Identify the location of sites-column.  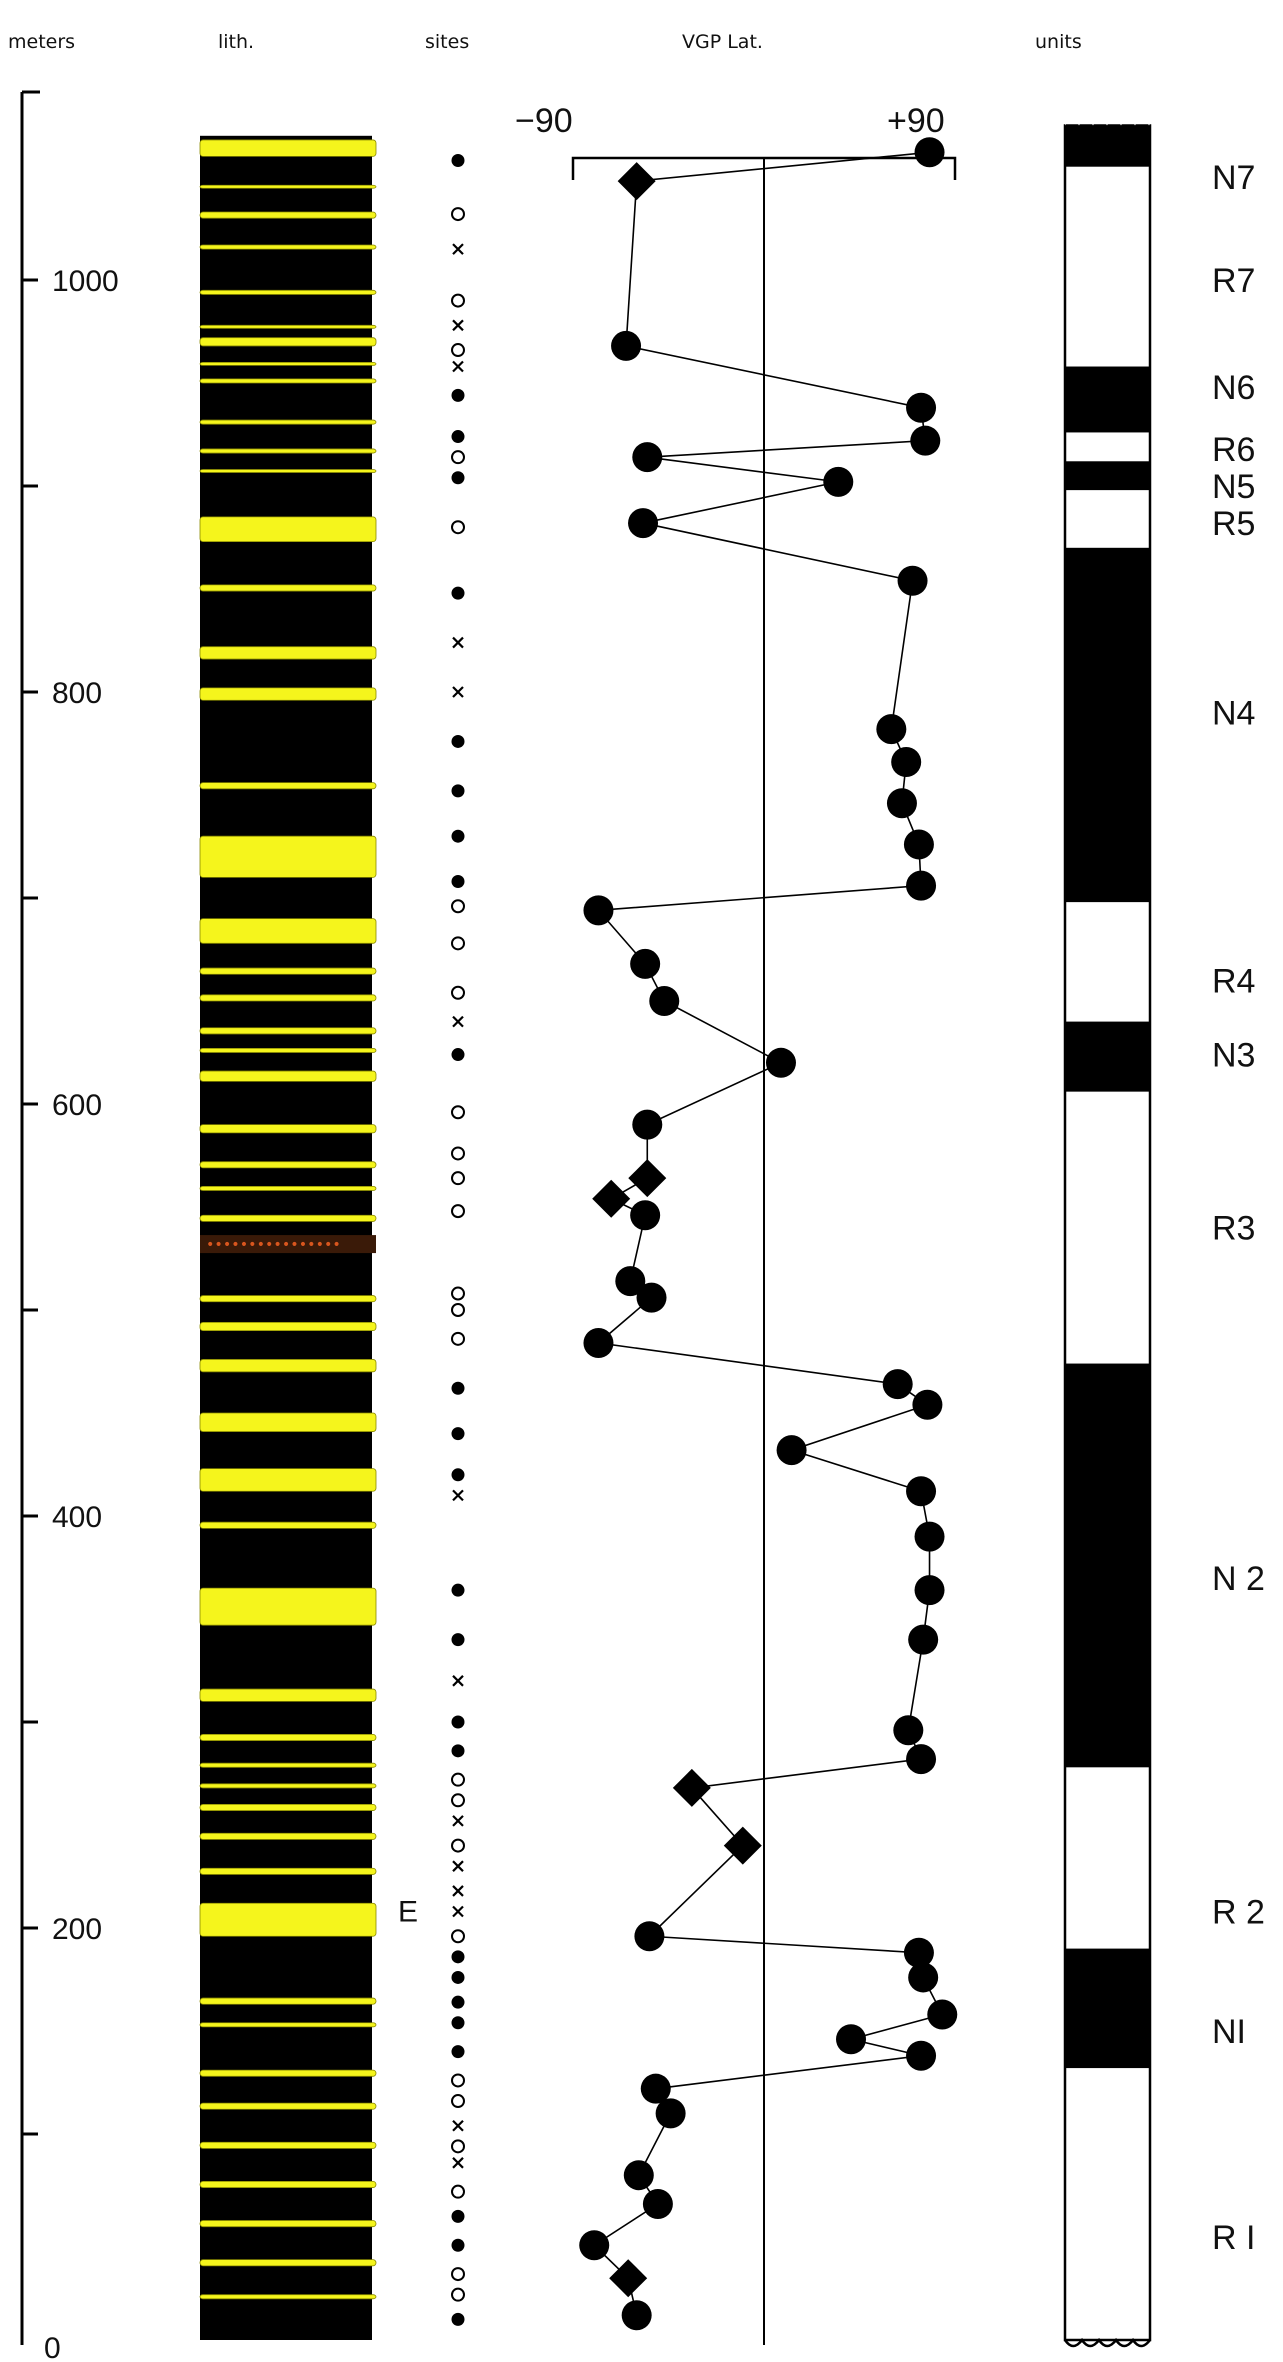
(458, 1240).